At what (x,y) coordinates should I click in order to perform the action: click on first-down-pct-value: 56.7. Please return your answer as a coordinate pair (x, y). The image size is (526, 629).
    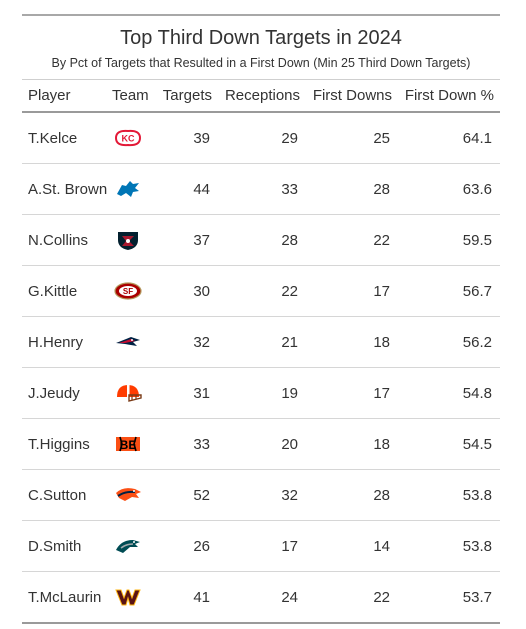
    Looking at the image, I should click on (449, 291).